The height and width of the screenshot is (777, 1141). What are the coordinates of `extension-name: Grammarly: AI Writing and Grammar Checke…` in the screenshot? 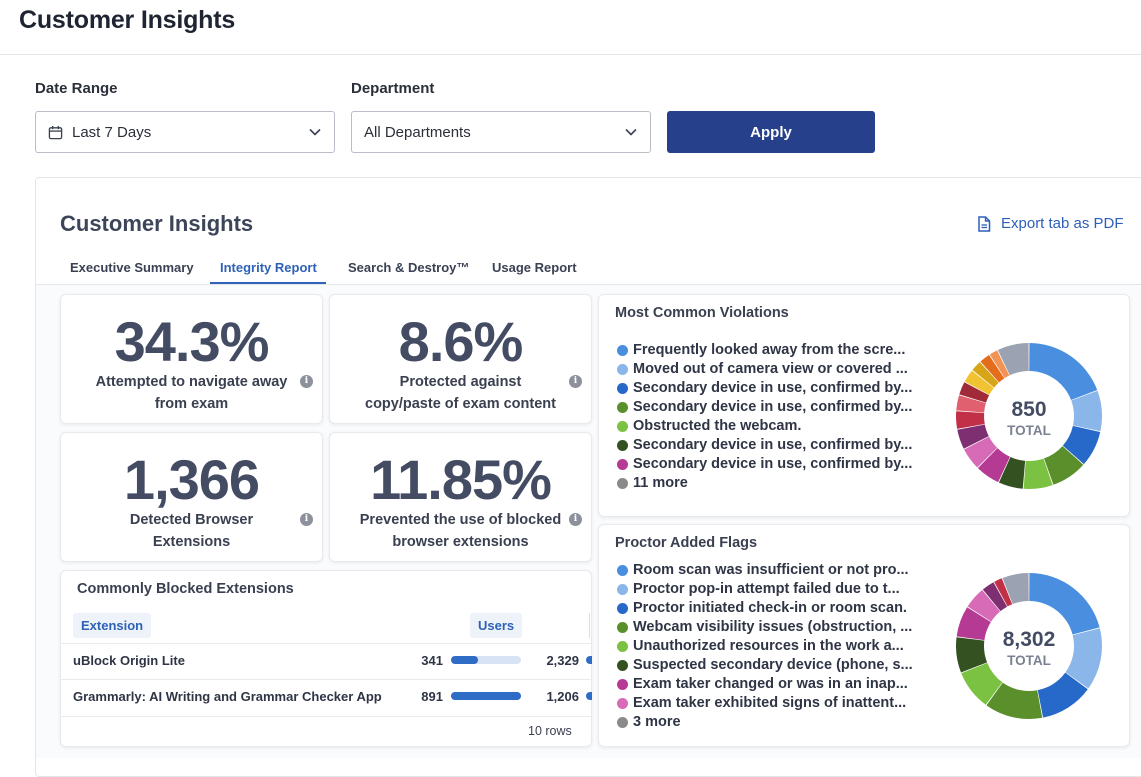 It's located at (227, 696).